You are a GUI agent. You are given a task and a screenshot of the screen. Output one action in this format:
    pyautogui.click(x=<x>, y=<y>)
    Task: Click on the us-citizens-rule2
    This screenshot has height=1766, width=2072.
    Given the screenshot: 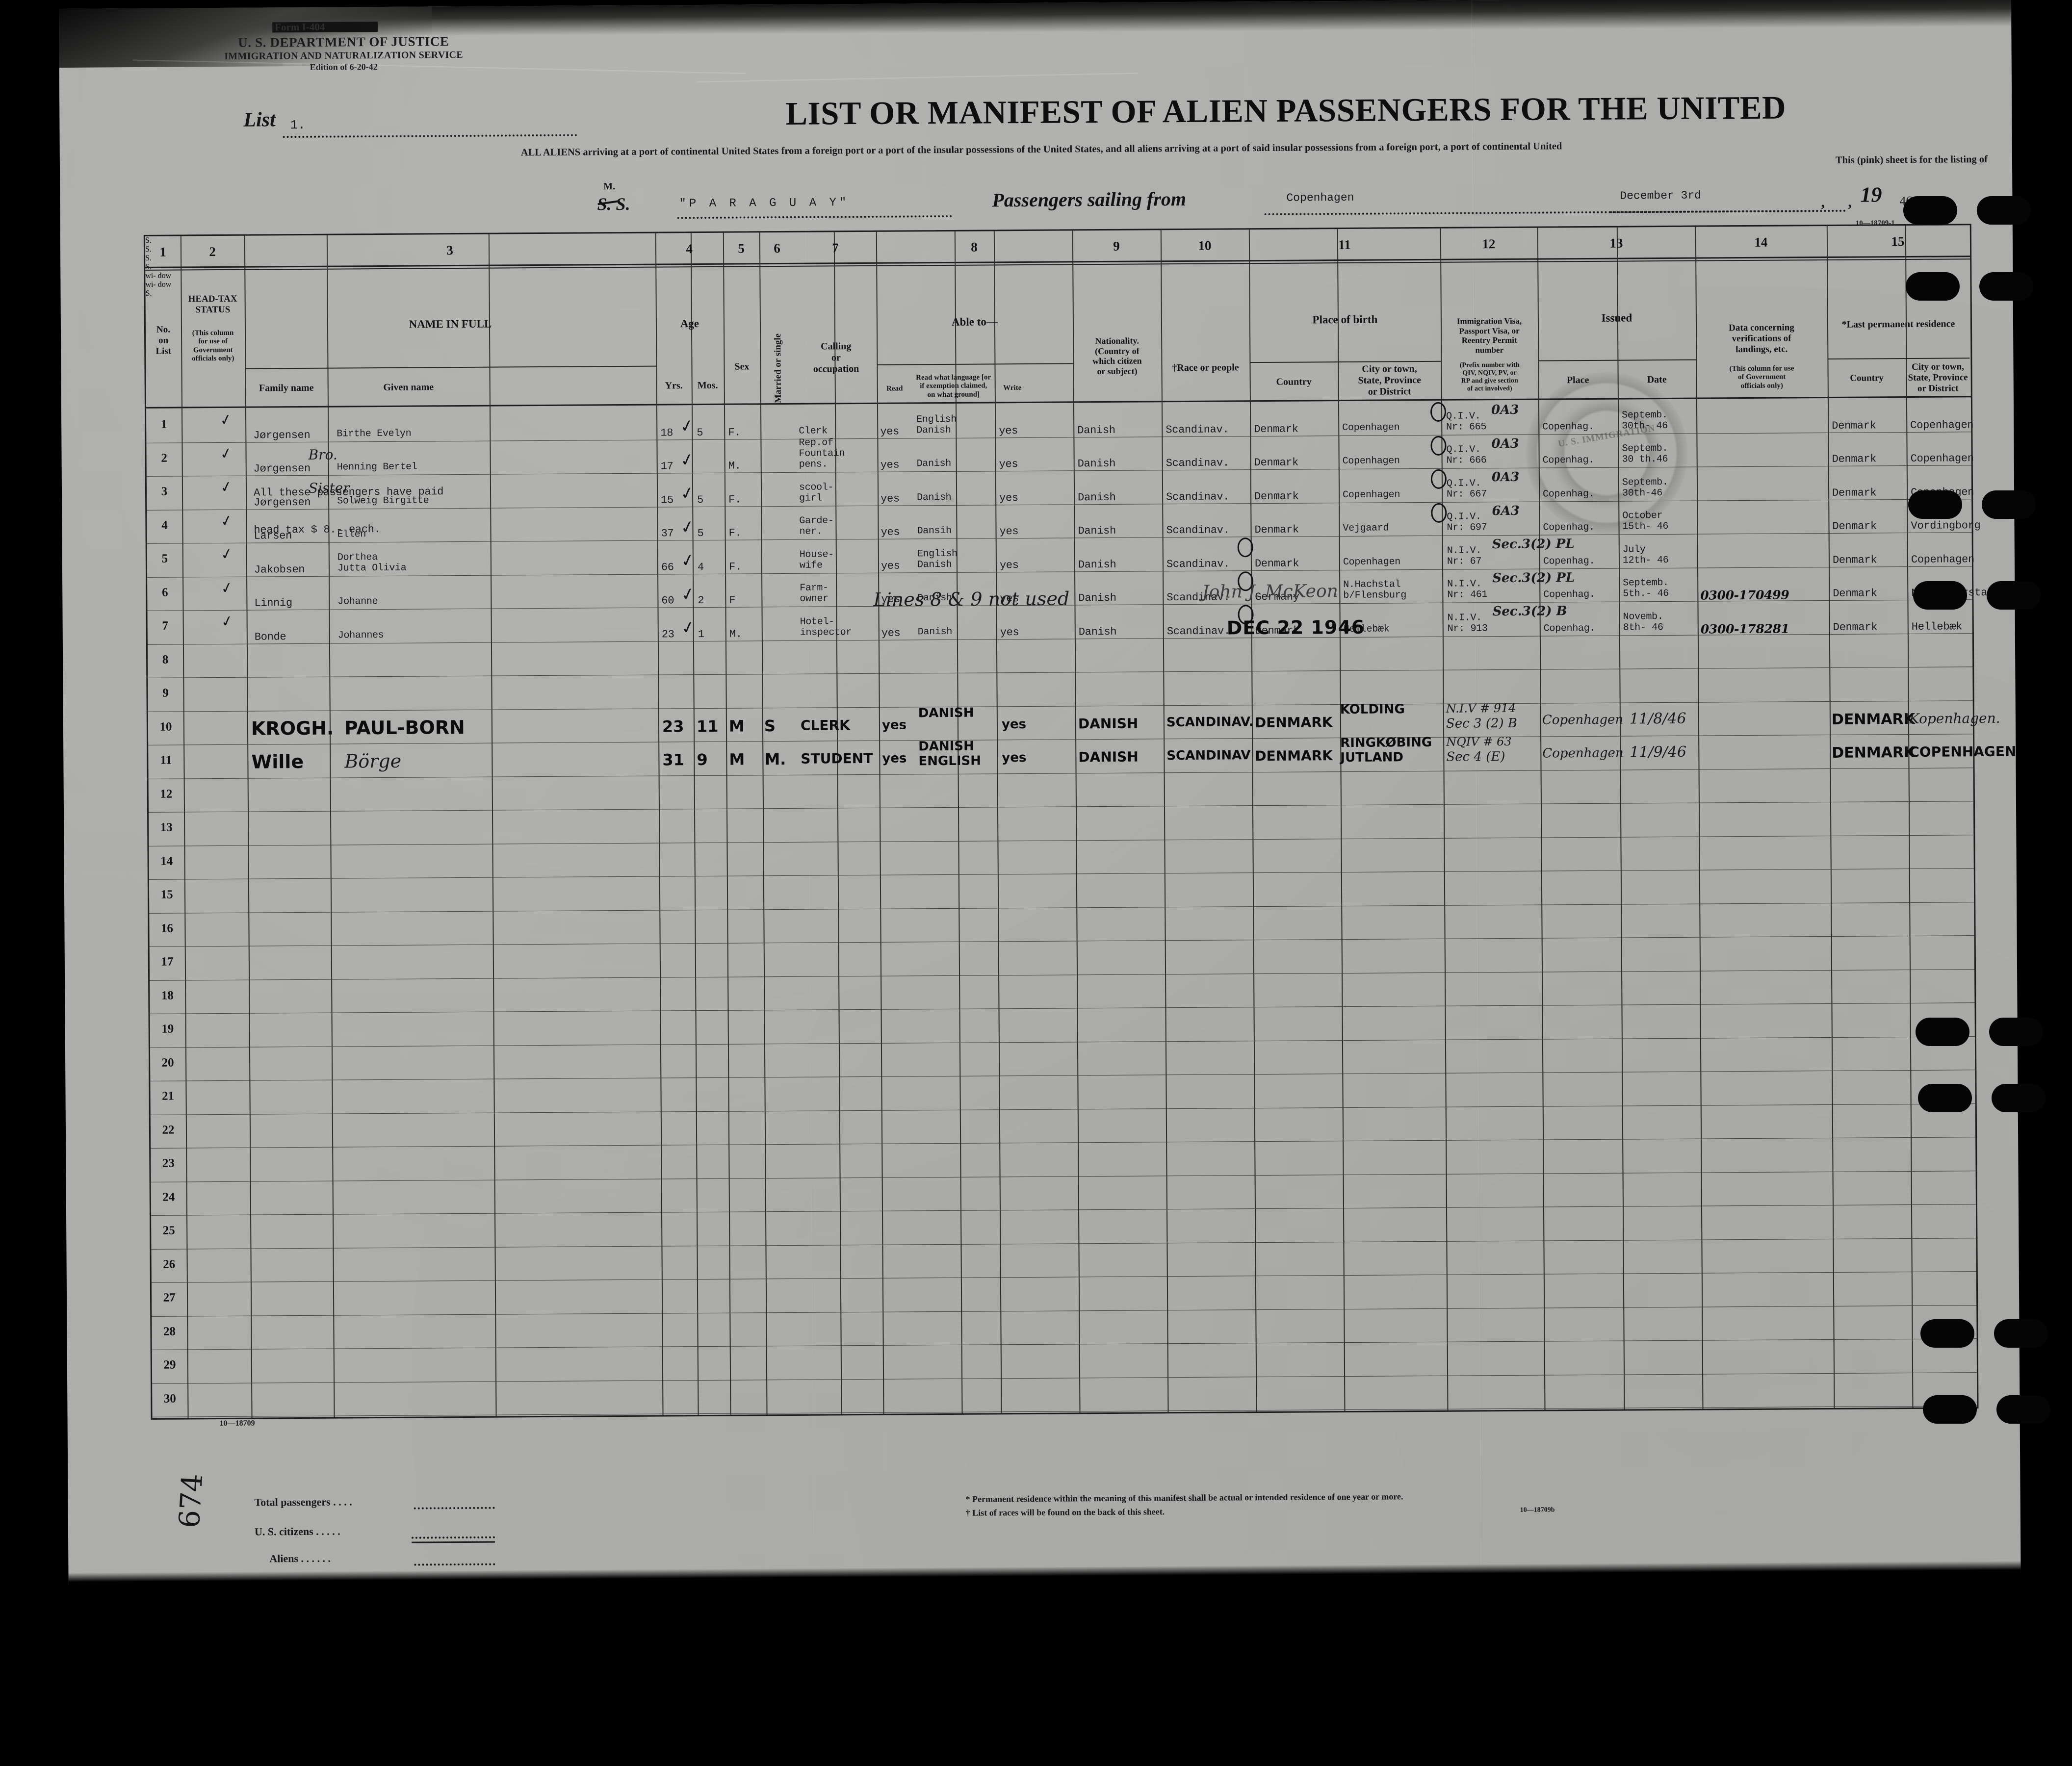 What is the action you would take?
    pyautogui.click(x=453, y=1542)
    